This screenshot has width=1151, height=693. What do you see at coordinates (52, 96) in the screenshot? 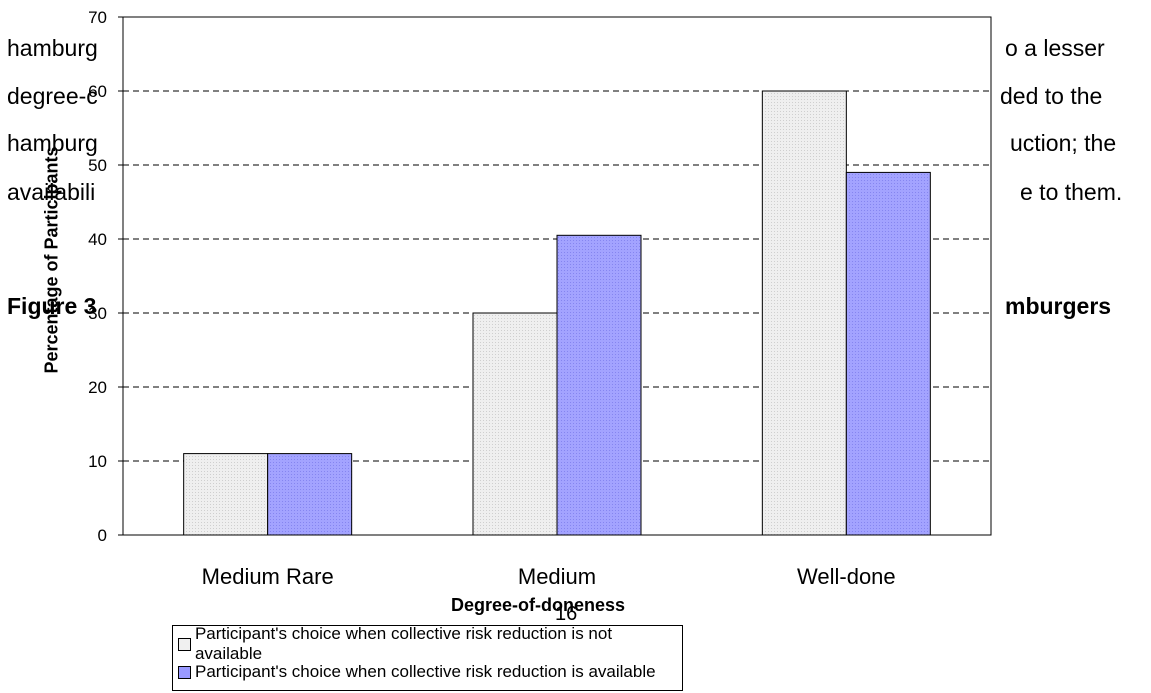
I see `bg-text-line2-left: degree-c` at bounding box center [52, 96].